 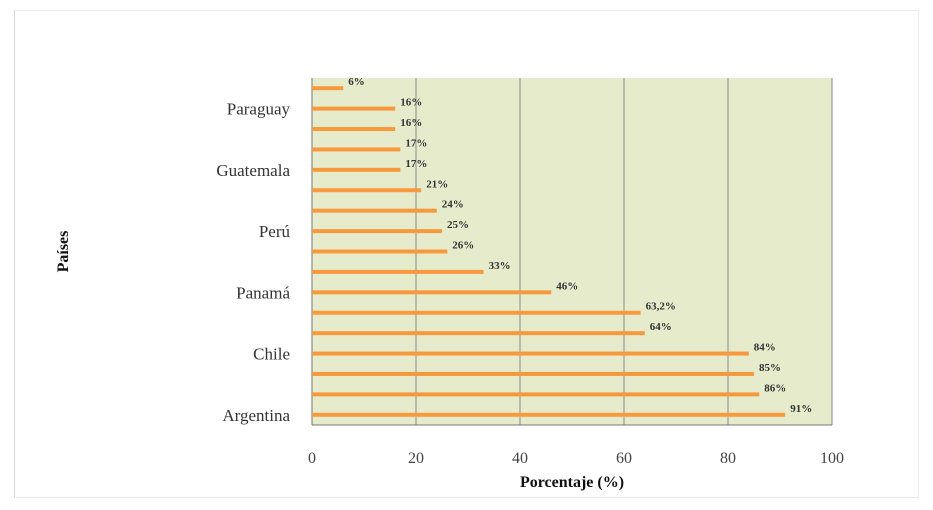 What do you see at coordinates (770, 368) in the screenshot?
I see `data-label-14: 85%` at bounding box center [770, 368].